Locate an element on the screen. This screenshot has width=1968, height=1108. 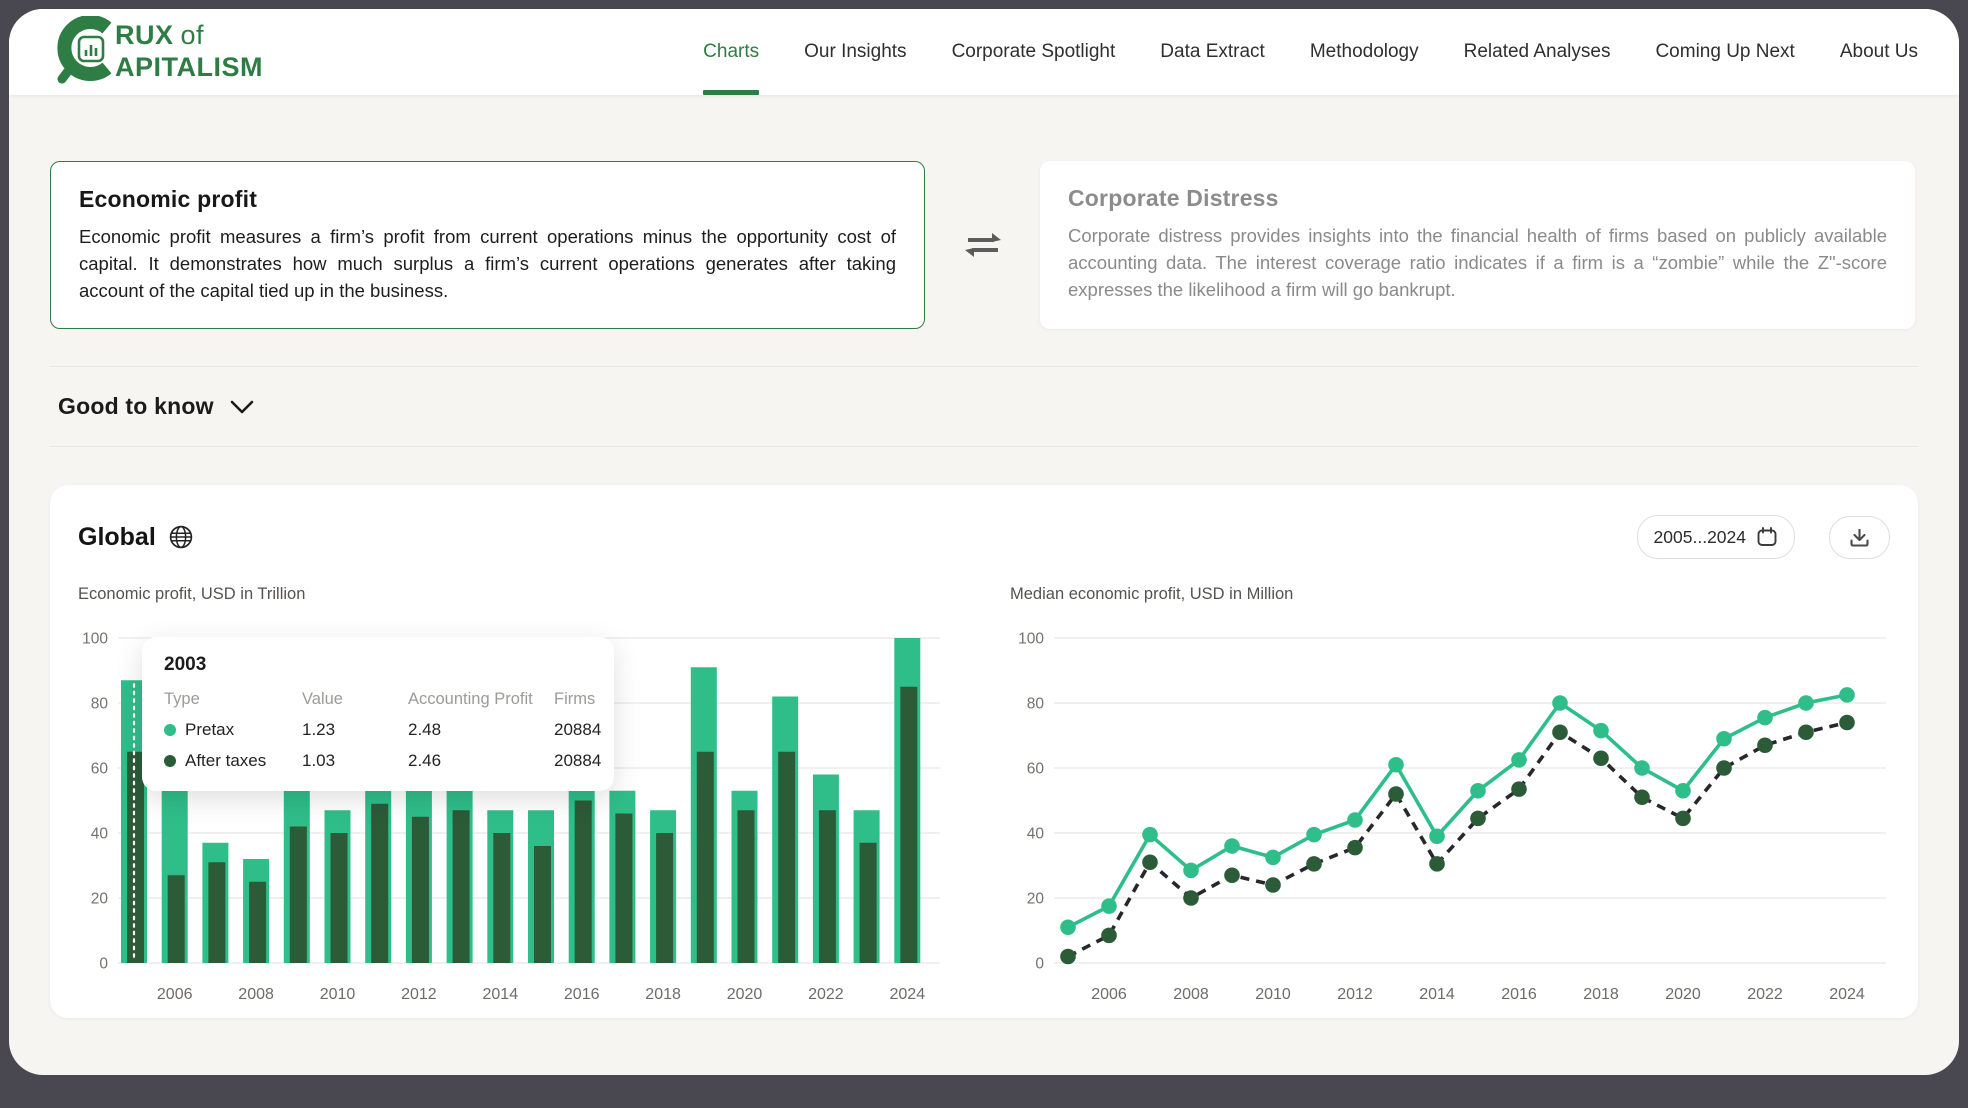
nav-item-corporate-spotlight: Corporate Spotlight is located at coordinates (1034, 52).